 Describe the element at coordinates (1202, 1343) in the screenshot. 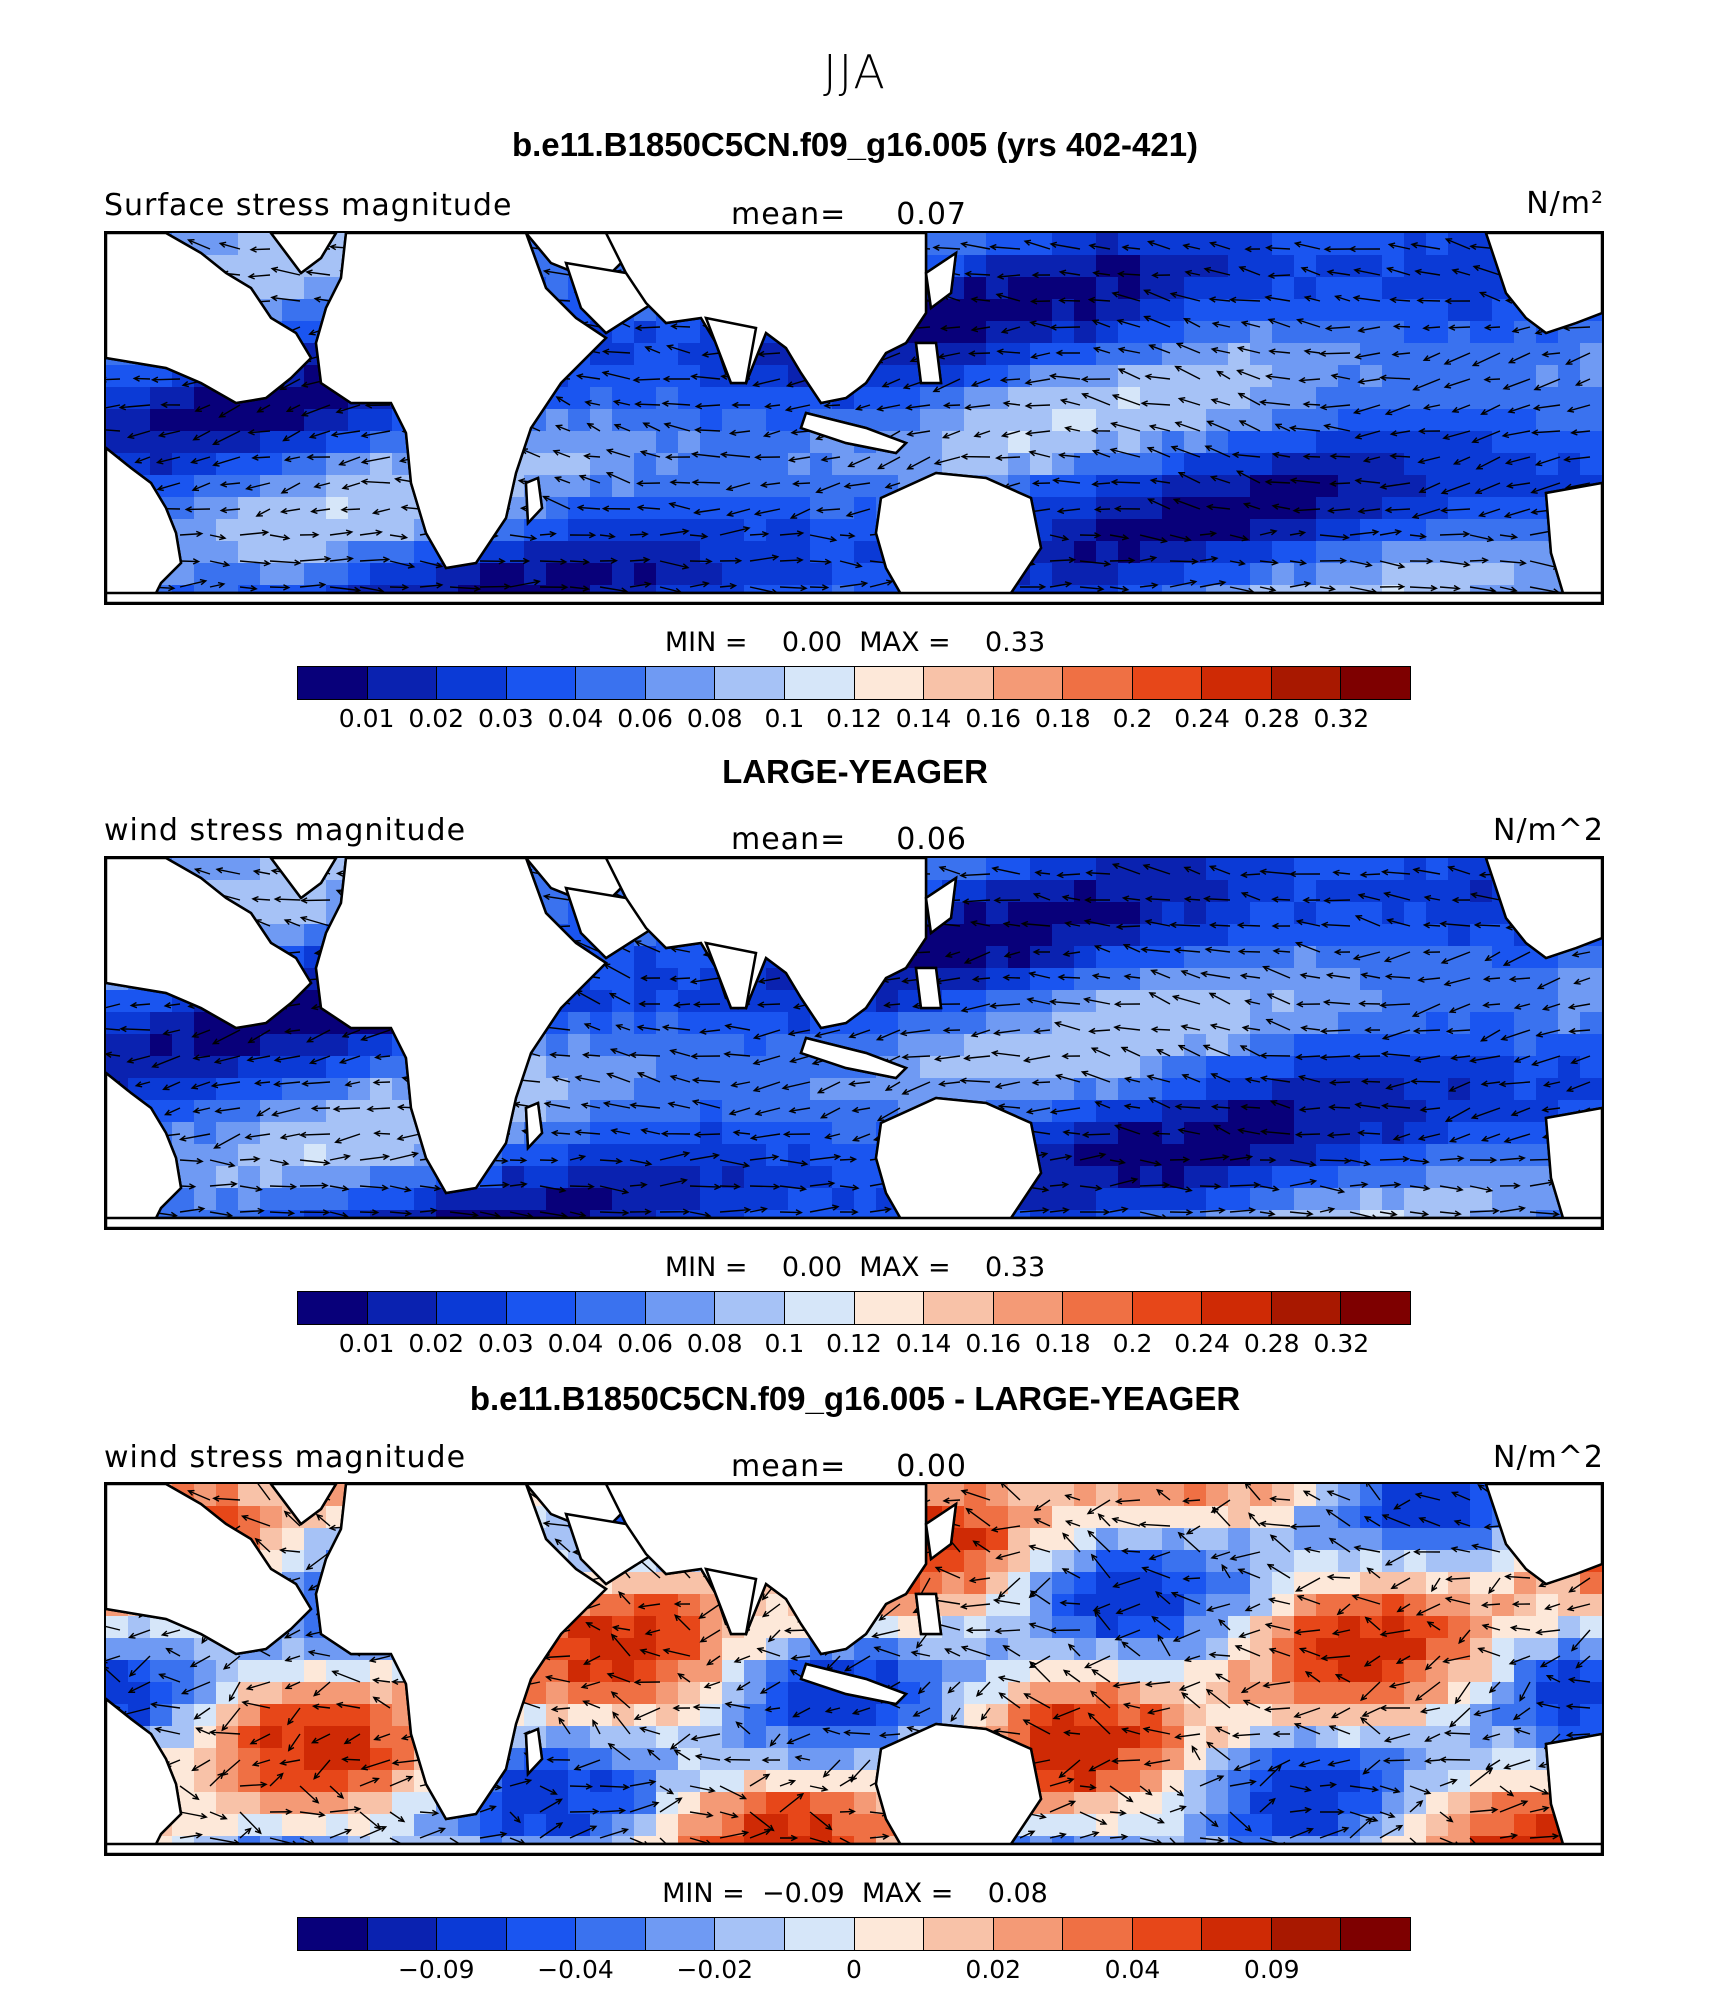

I see `colorbar-tick-label: 0.24` at that location.